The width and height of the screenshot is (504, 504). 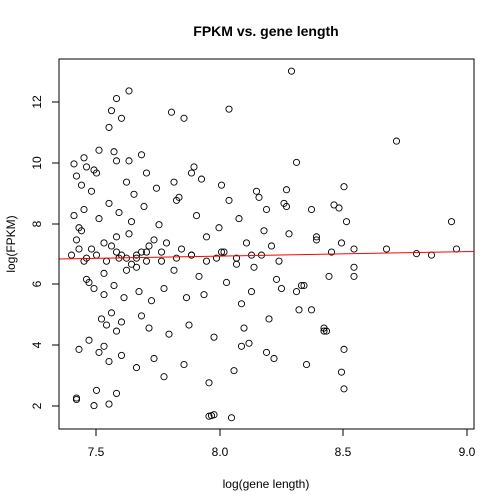 What do you see at coordinates (220, 452) in the screenshot?
I see `x-tick-label: 8.0` at bounding box center [220, 452].